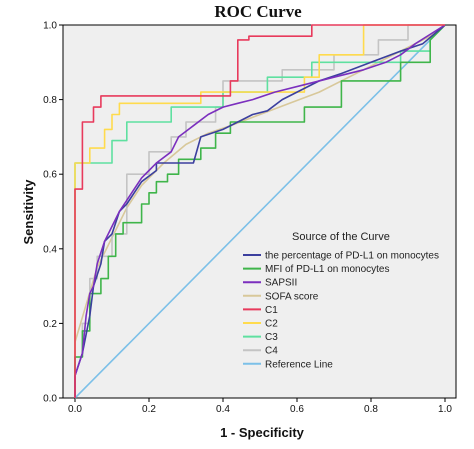  I want to click on legend-label-8: Reference Line, so click(299, 364).